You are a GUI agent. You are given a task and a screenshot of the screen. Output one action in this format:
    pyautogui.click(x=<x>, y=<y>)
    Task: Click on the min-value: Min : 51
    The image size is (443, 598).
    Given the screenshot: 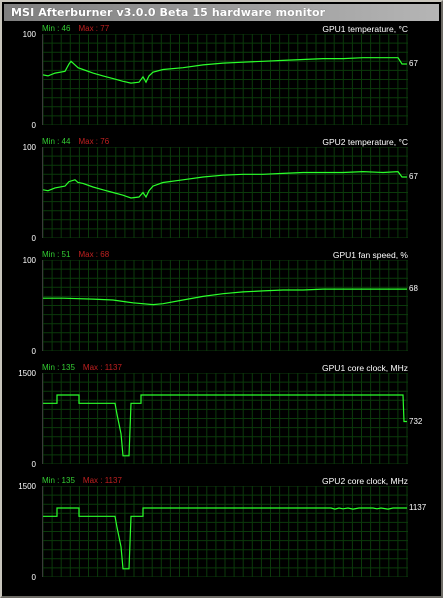 What is the action you would take?
    pyautogui.click(x=56, y=254)
    